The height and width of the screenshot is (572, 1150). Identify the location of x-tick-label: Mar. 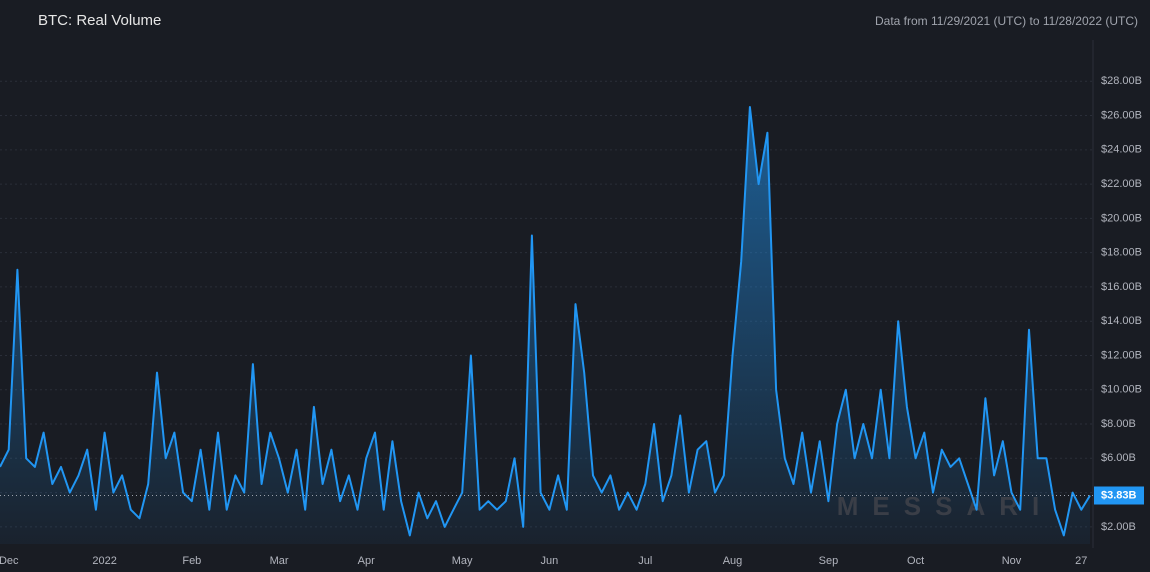
(279, 561).